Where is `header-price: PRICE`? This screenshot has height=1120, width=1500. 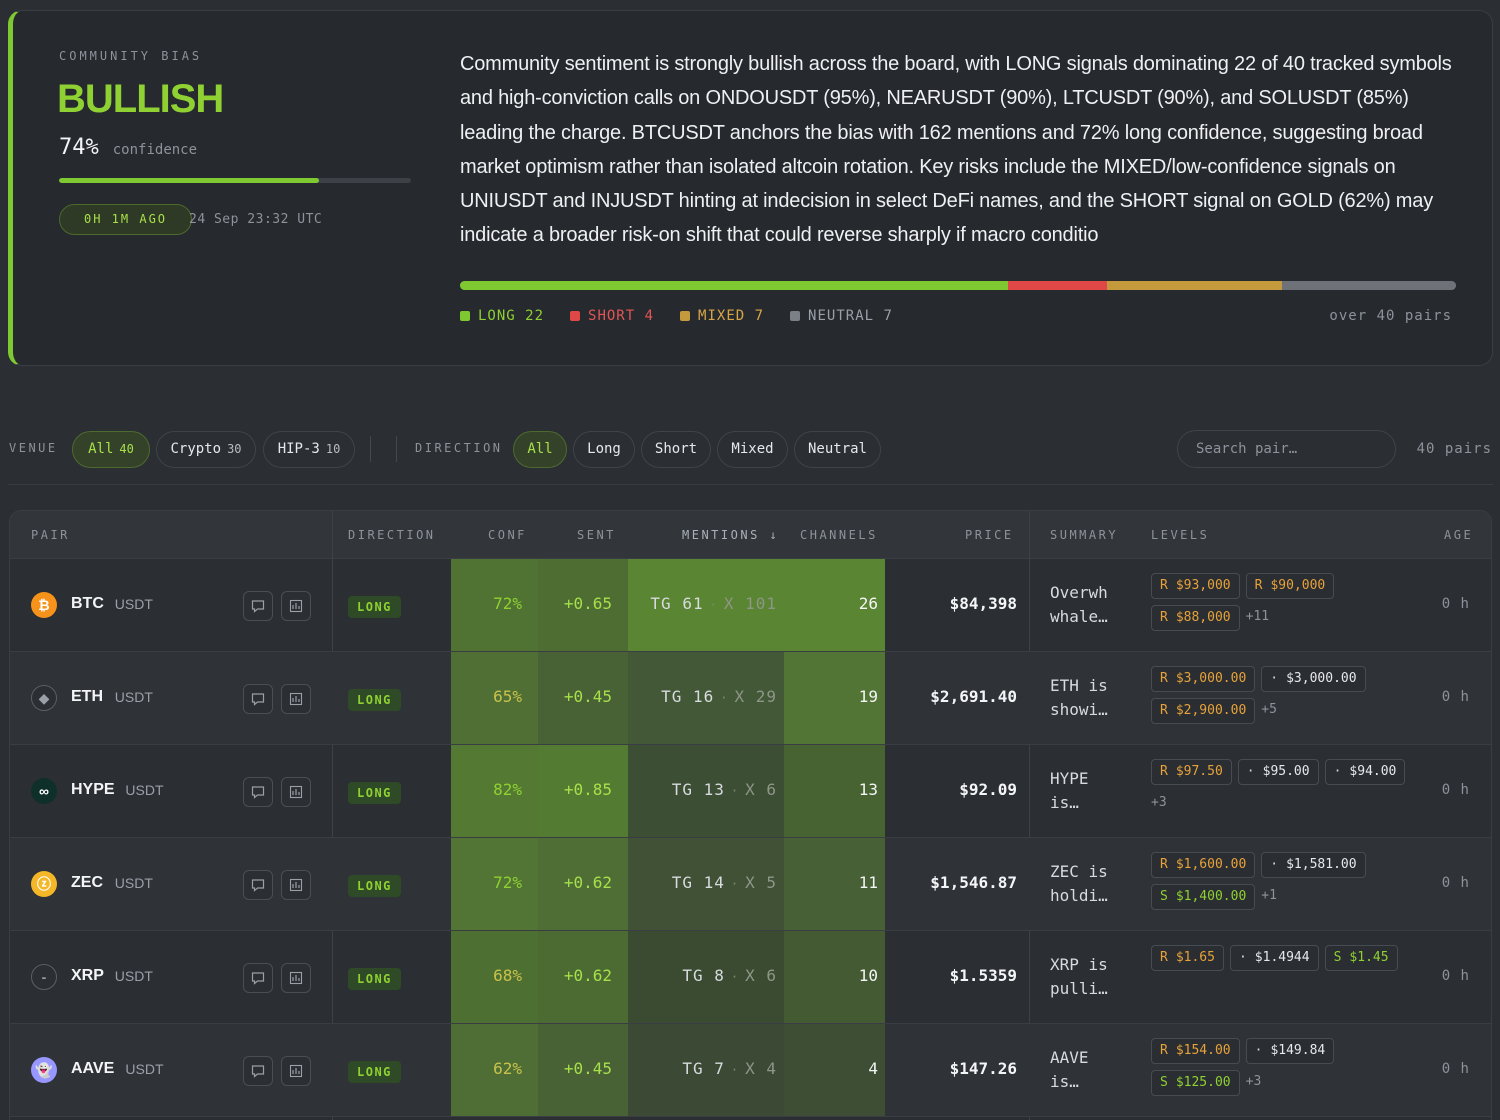 header-price: PRICE is located at coordinates (989, 535).